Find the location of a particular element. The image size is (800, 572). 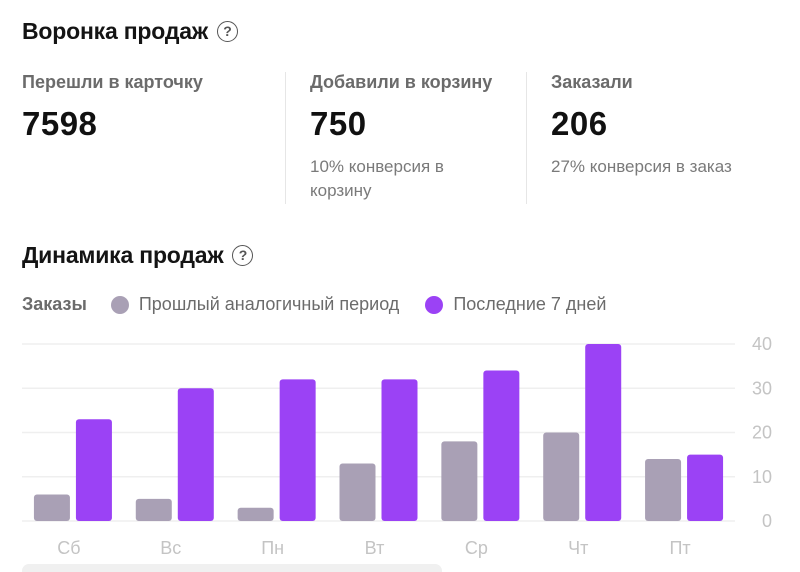

metric-label: Заказали is located at coordinates (592, 82).